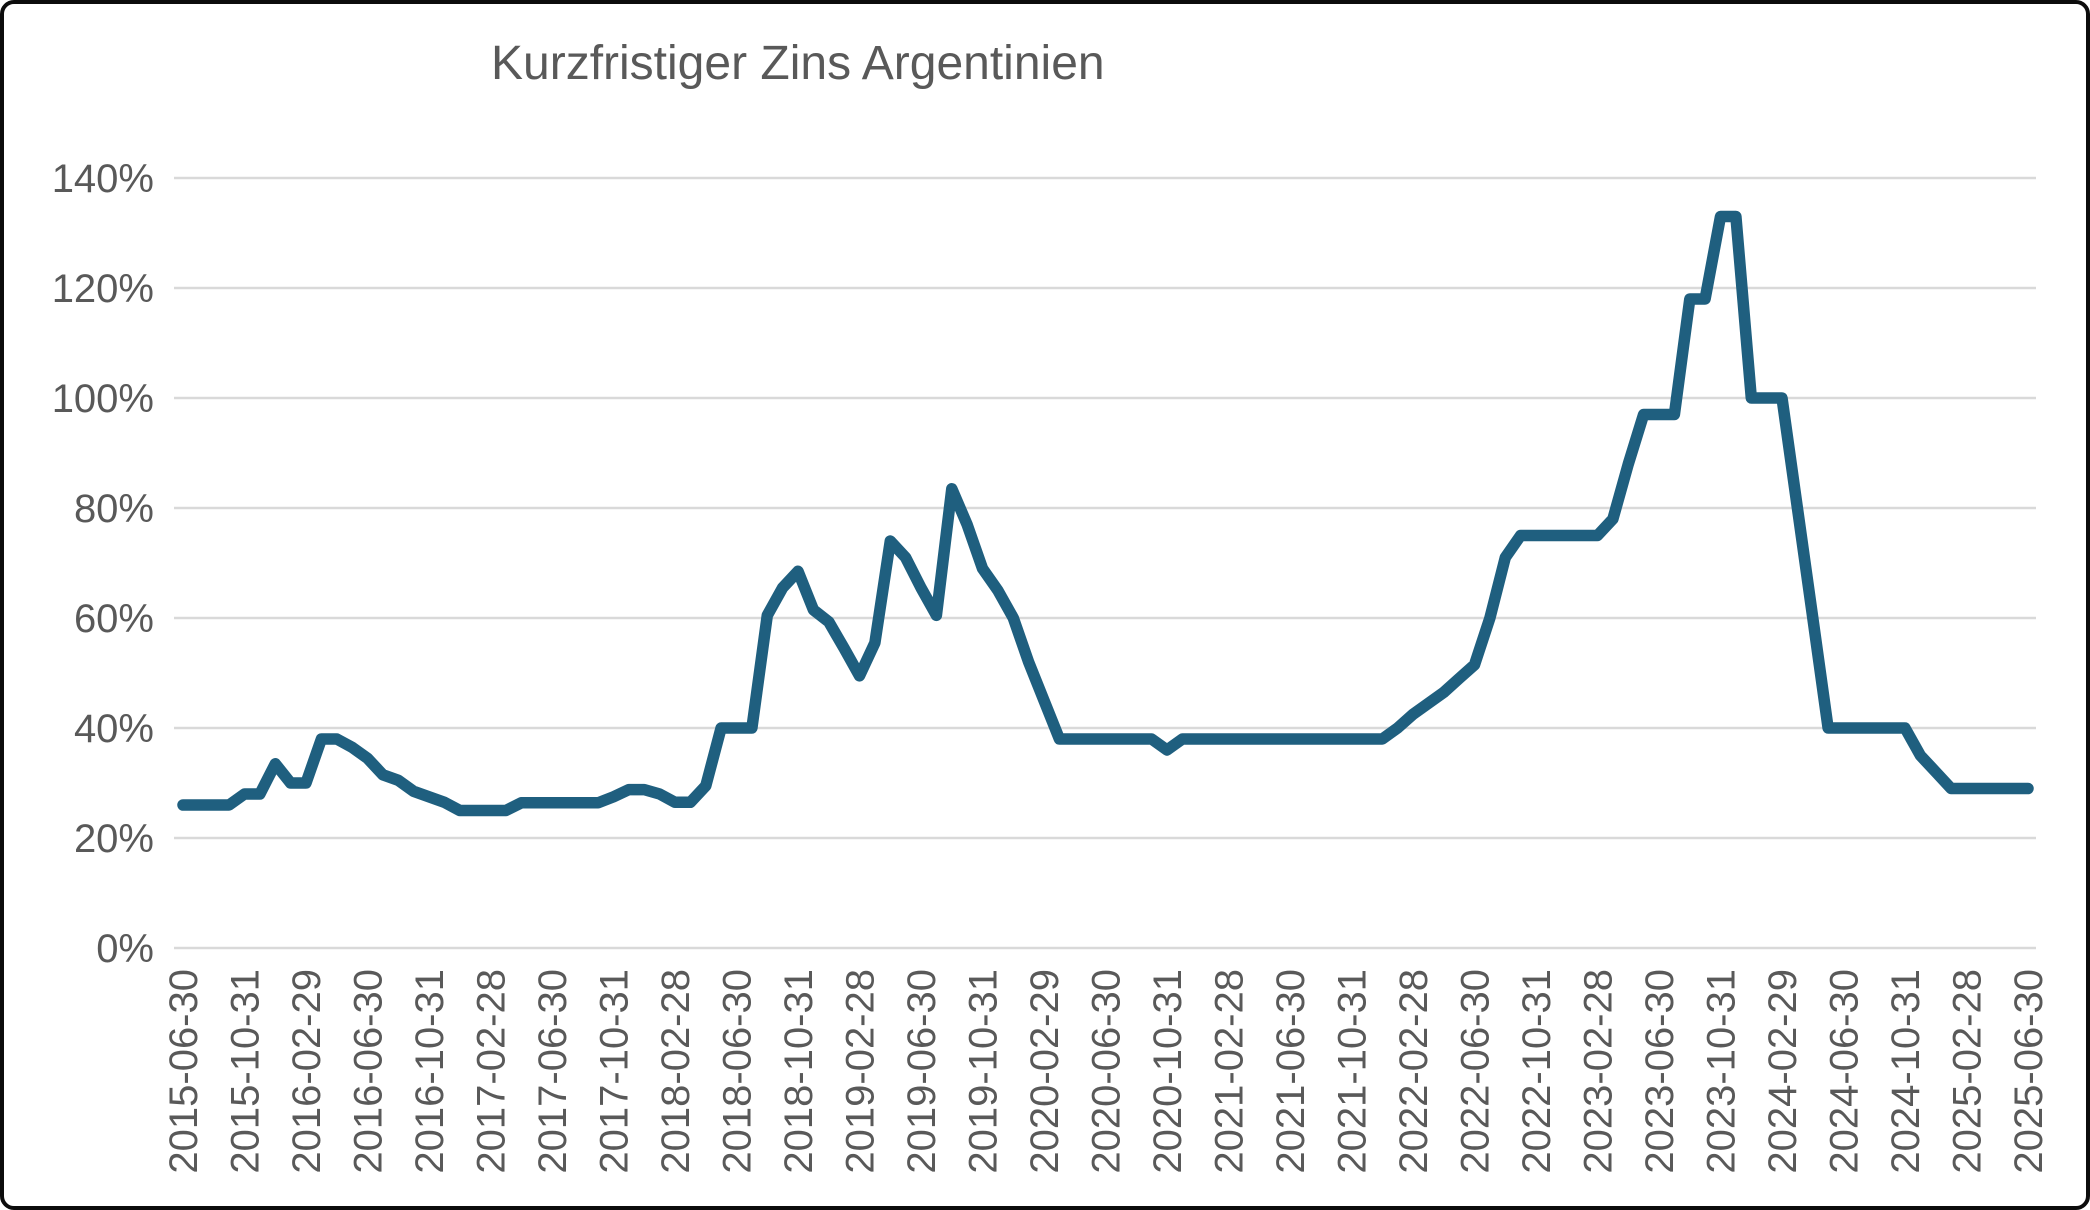 This screenshot has height=1210, width=2090. Describe the element at coordinates (114, 619) in the screenshot. I see `y-axis-tick-label: 60%` at that location.